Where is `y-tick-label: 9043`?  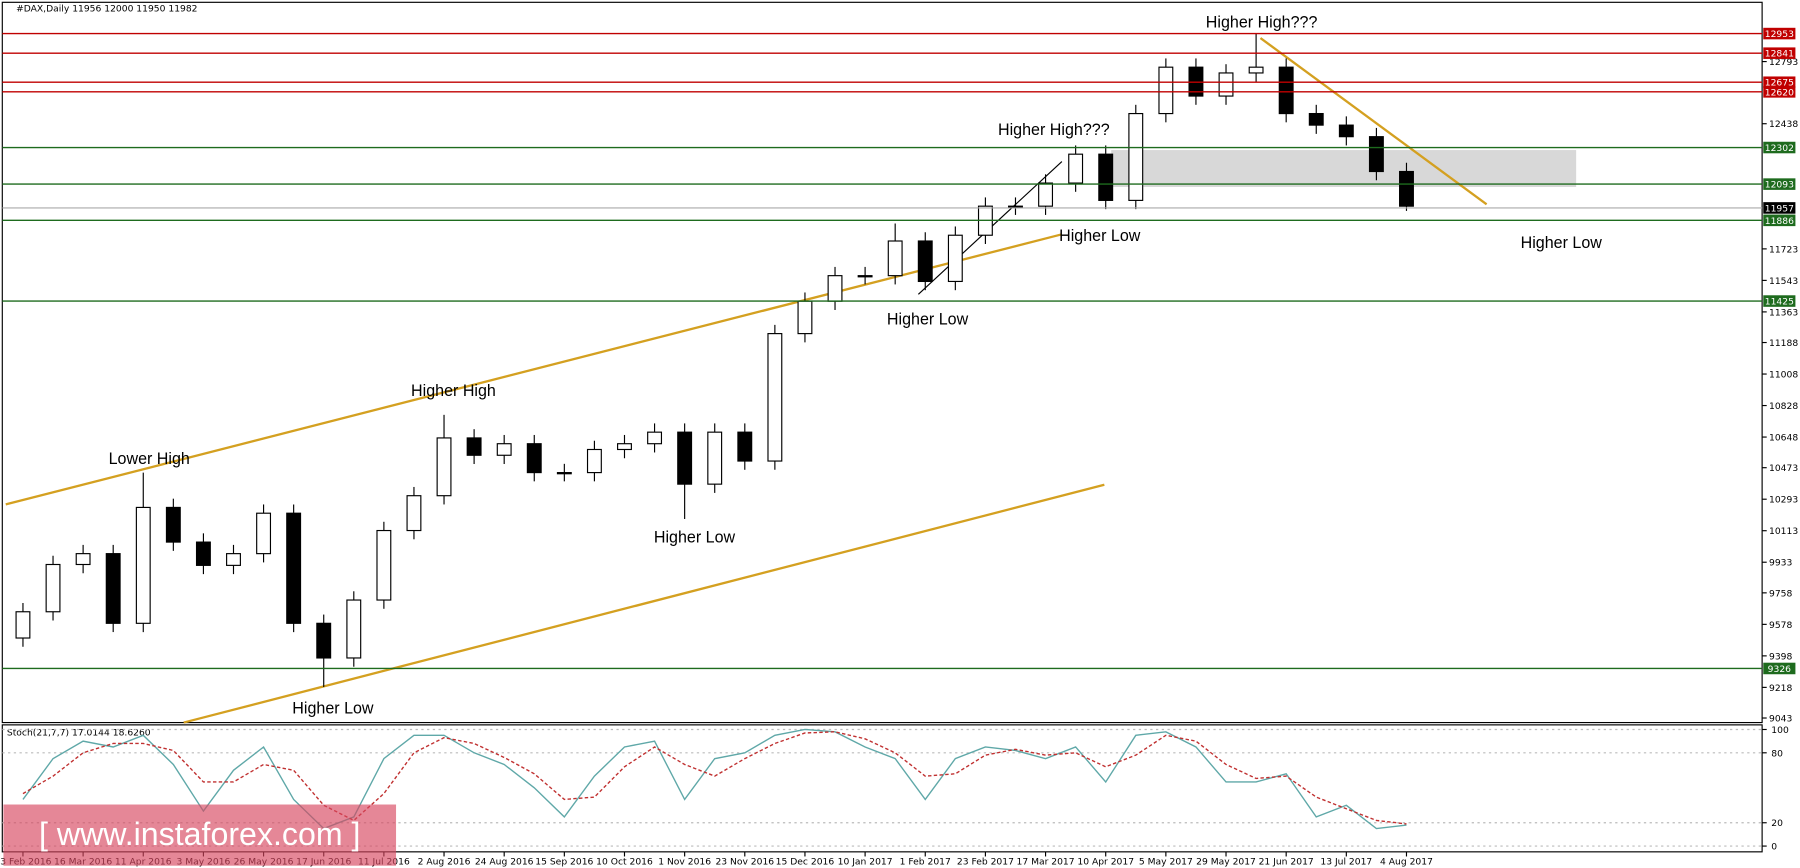 y-tick-label: 9043 is located at coordinates (1780, 718).